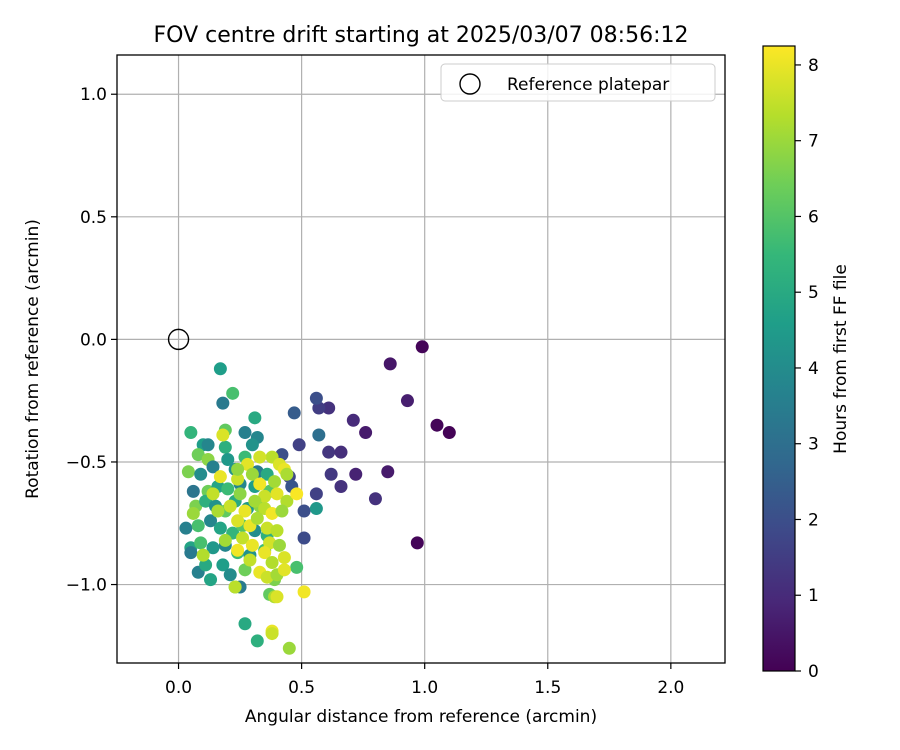 The image size is (900, 750). I want to click on legend-reference-marker, so click(470, 84).